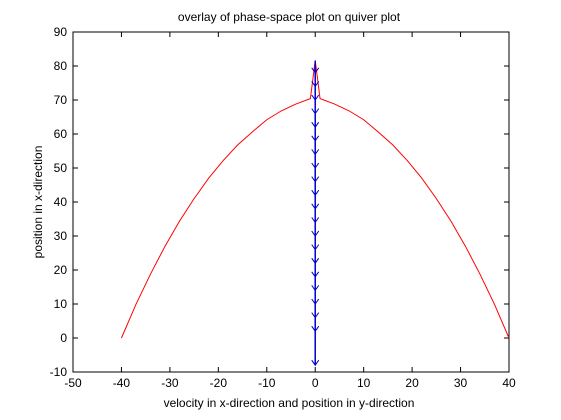  I want to click on x-tick-label: 30, so click(461, 383).